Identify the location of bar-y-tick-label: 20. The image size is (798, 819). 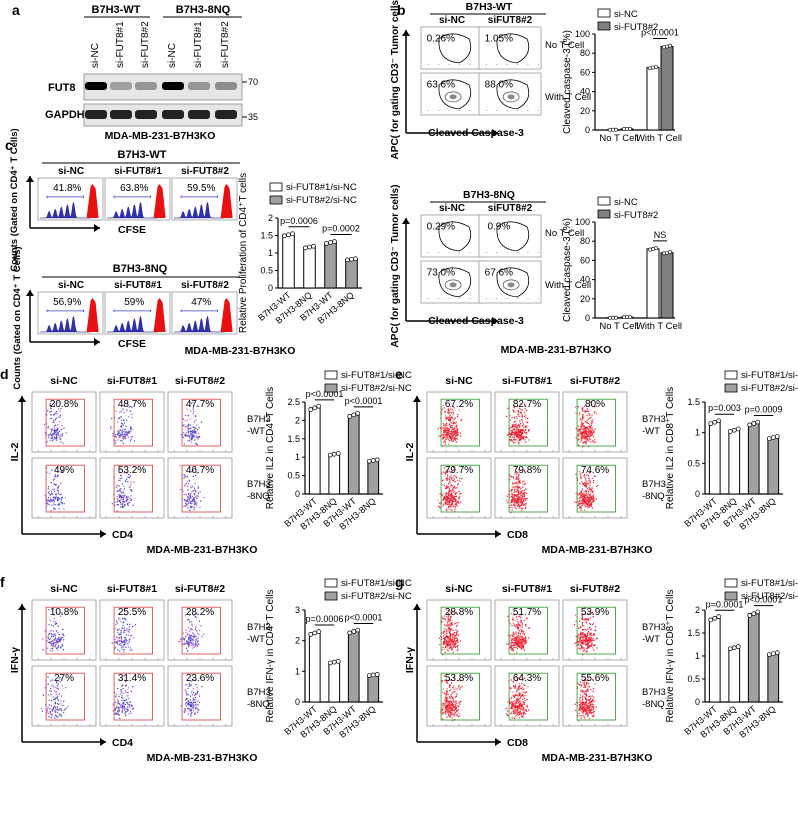
(585, 299).